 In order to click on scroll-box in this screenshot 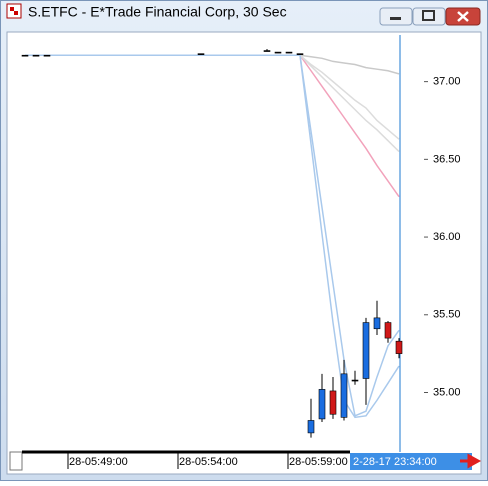, I will do `click(16, 461)`.